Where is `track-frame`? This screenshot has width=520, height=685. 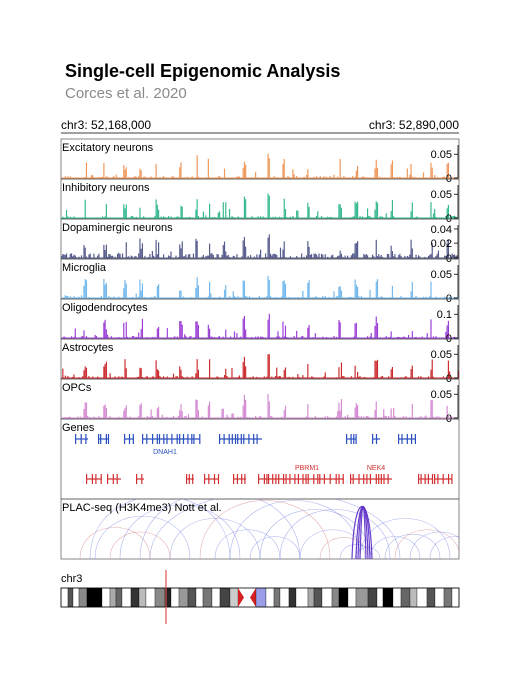 track-frame is located at coordinates (260, 399).